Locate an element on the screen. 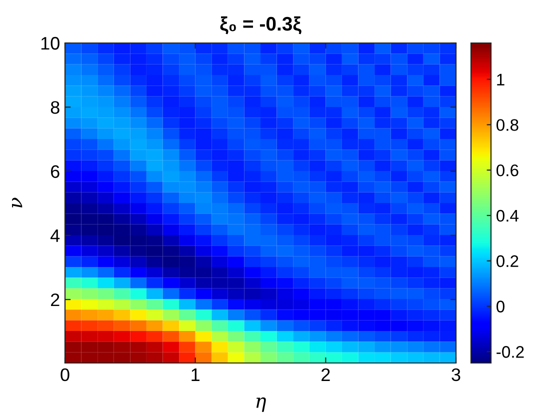 This screenshot has width=560, height=420. y-tick-label: 2 is located at coordinates (55, 299).